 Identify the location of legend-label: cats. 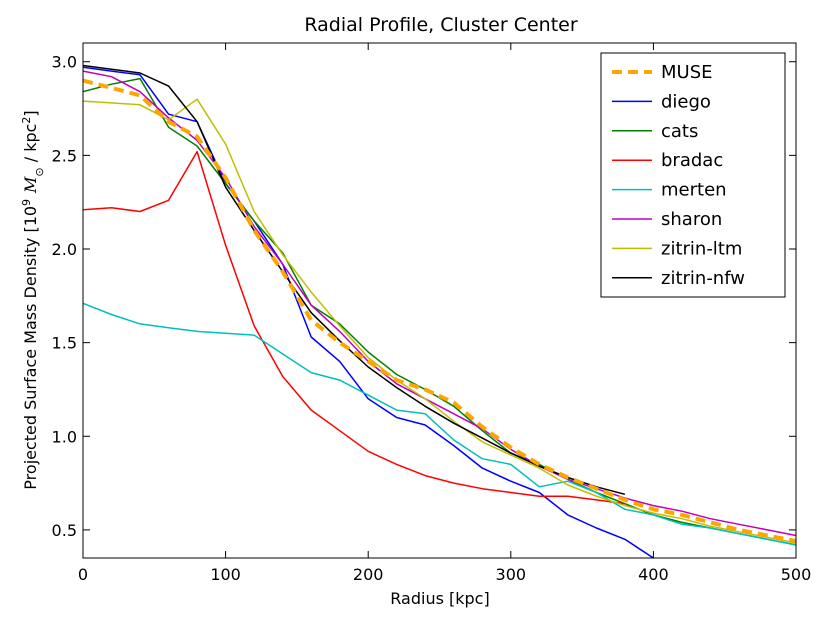
(679, 131).